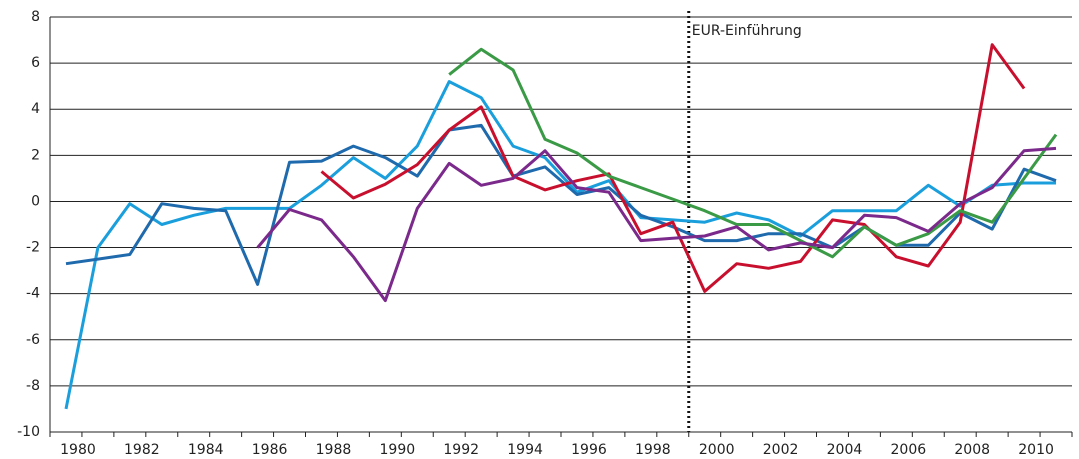  What do you see at coordinates (334, 450) in the screenshot?
I see `x-tick-label: 1988` at bounding box center [334, 450].